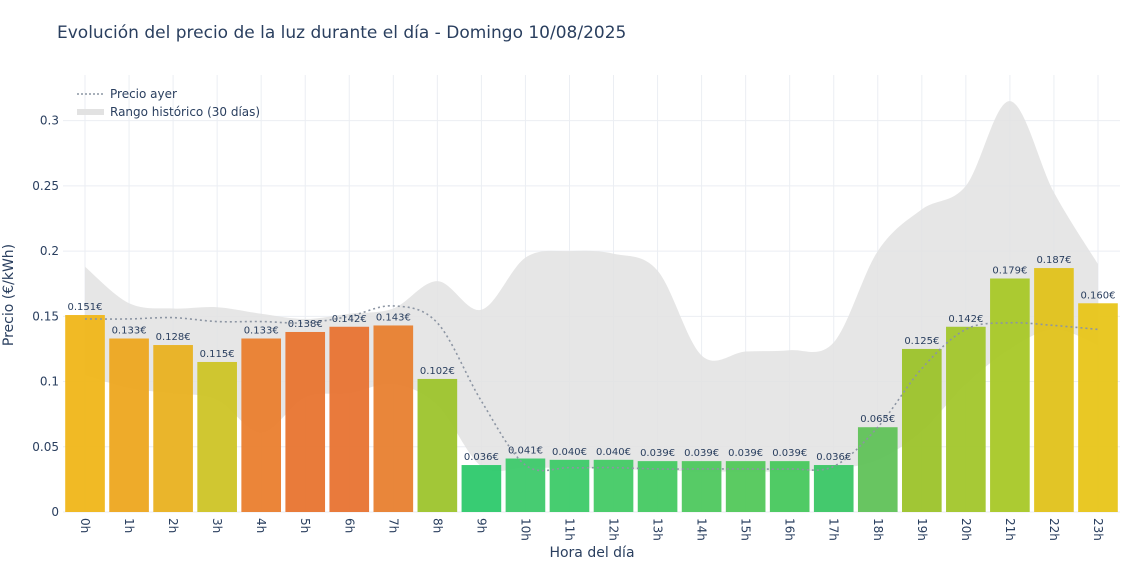 The width and height of the screenshot is (1140, 570). I want to click on x-tick-label: 10h, so click(525, 529).